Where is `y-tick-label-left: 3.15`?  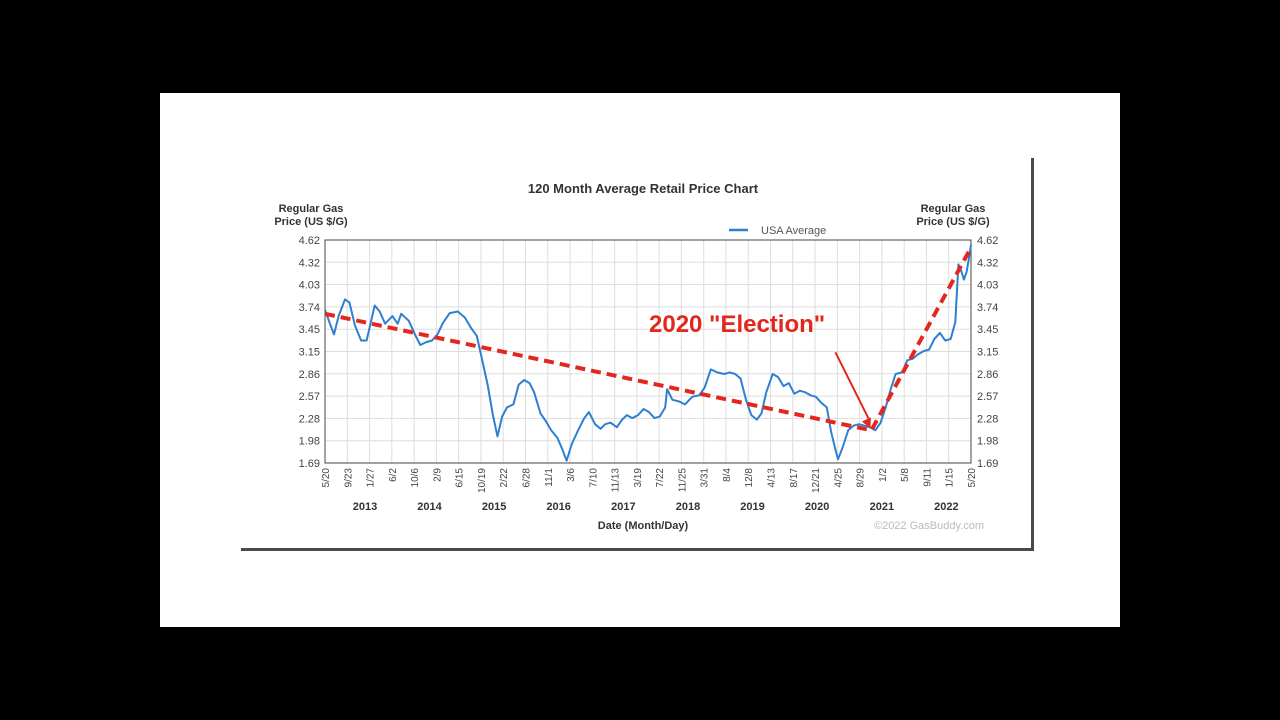 y-tick-label-left: 3.15 is located at coordinates (309, 353).